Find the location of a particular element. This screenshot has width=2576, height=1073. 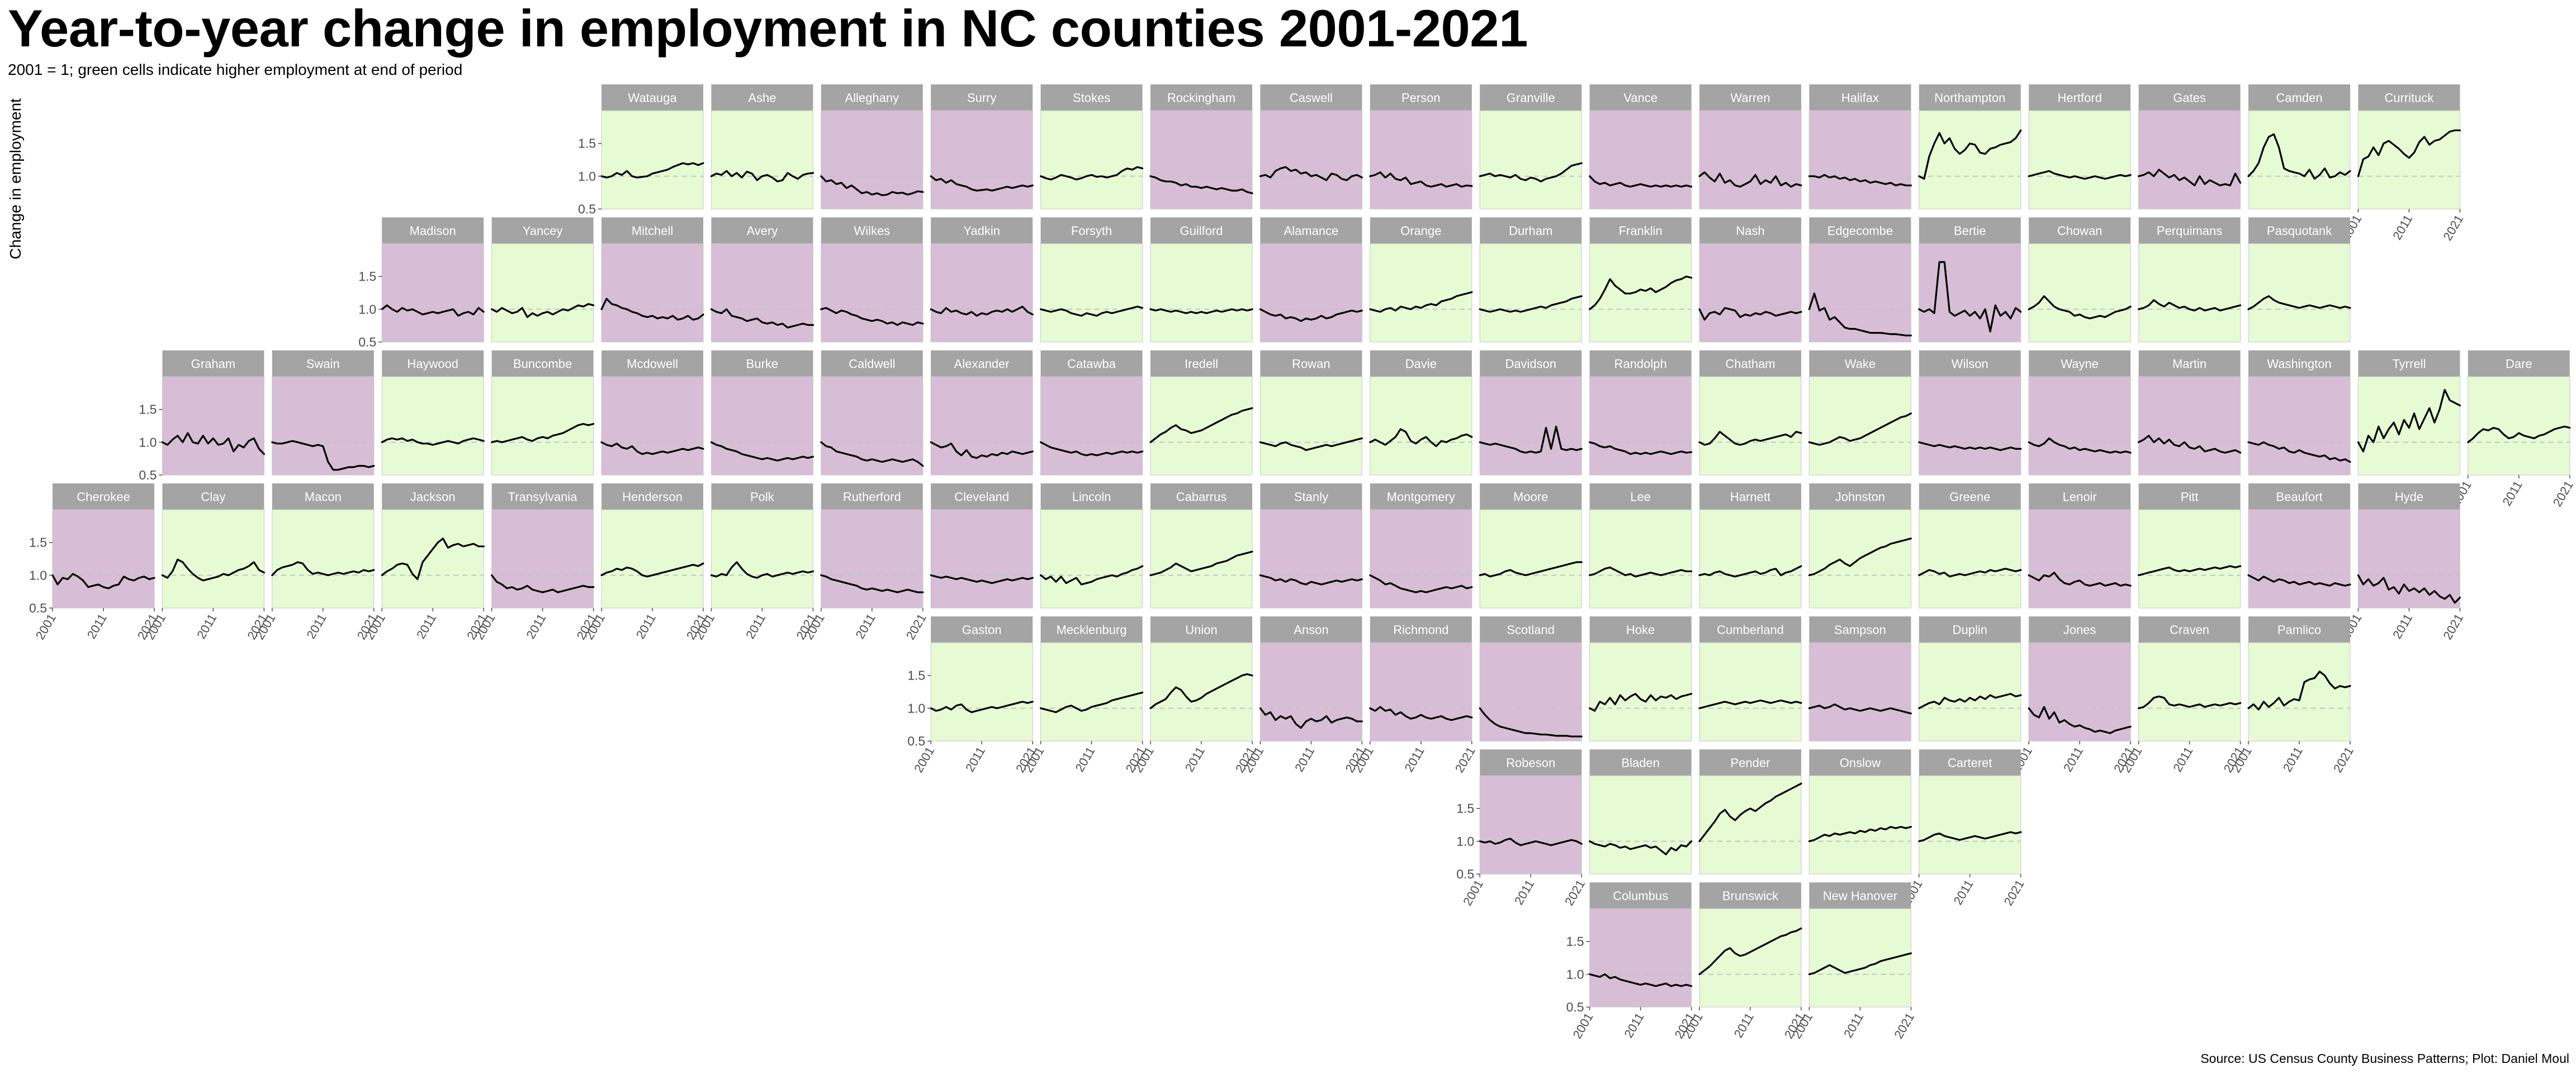

panel-title: Iredell is located at coordinates (1201, 364).